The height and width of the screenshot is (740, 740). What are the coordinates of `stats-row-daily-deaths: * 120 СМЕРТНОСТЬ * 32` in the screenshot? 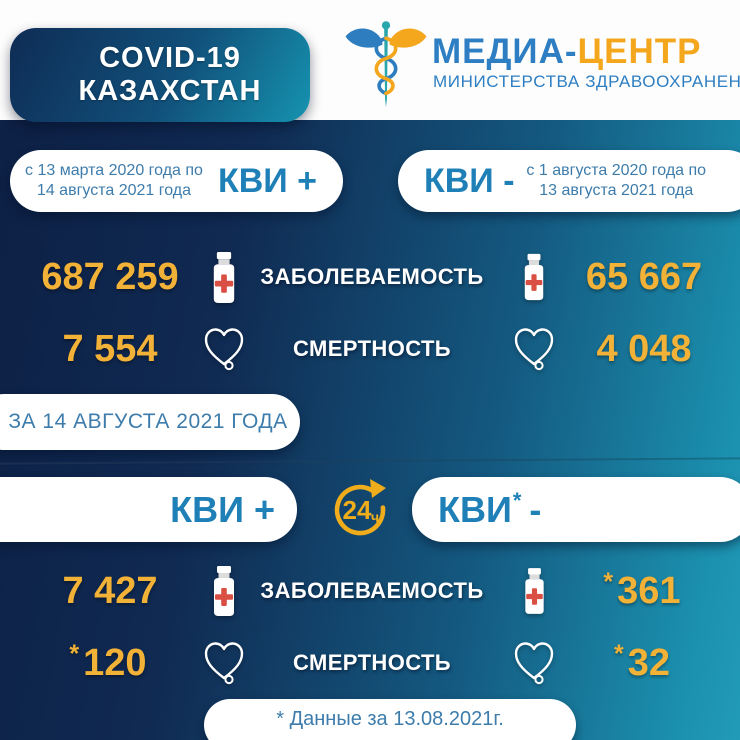 It's located at (370, 663).